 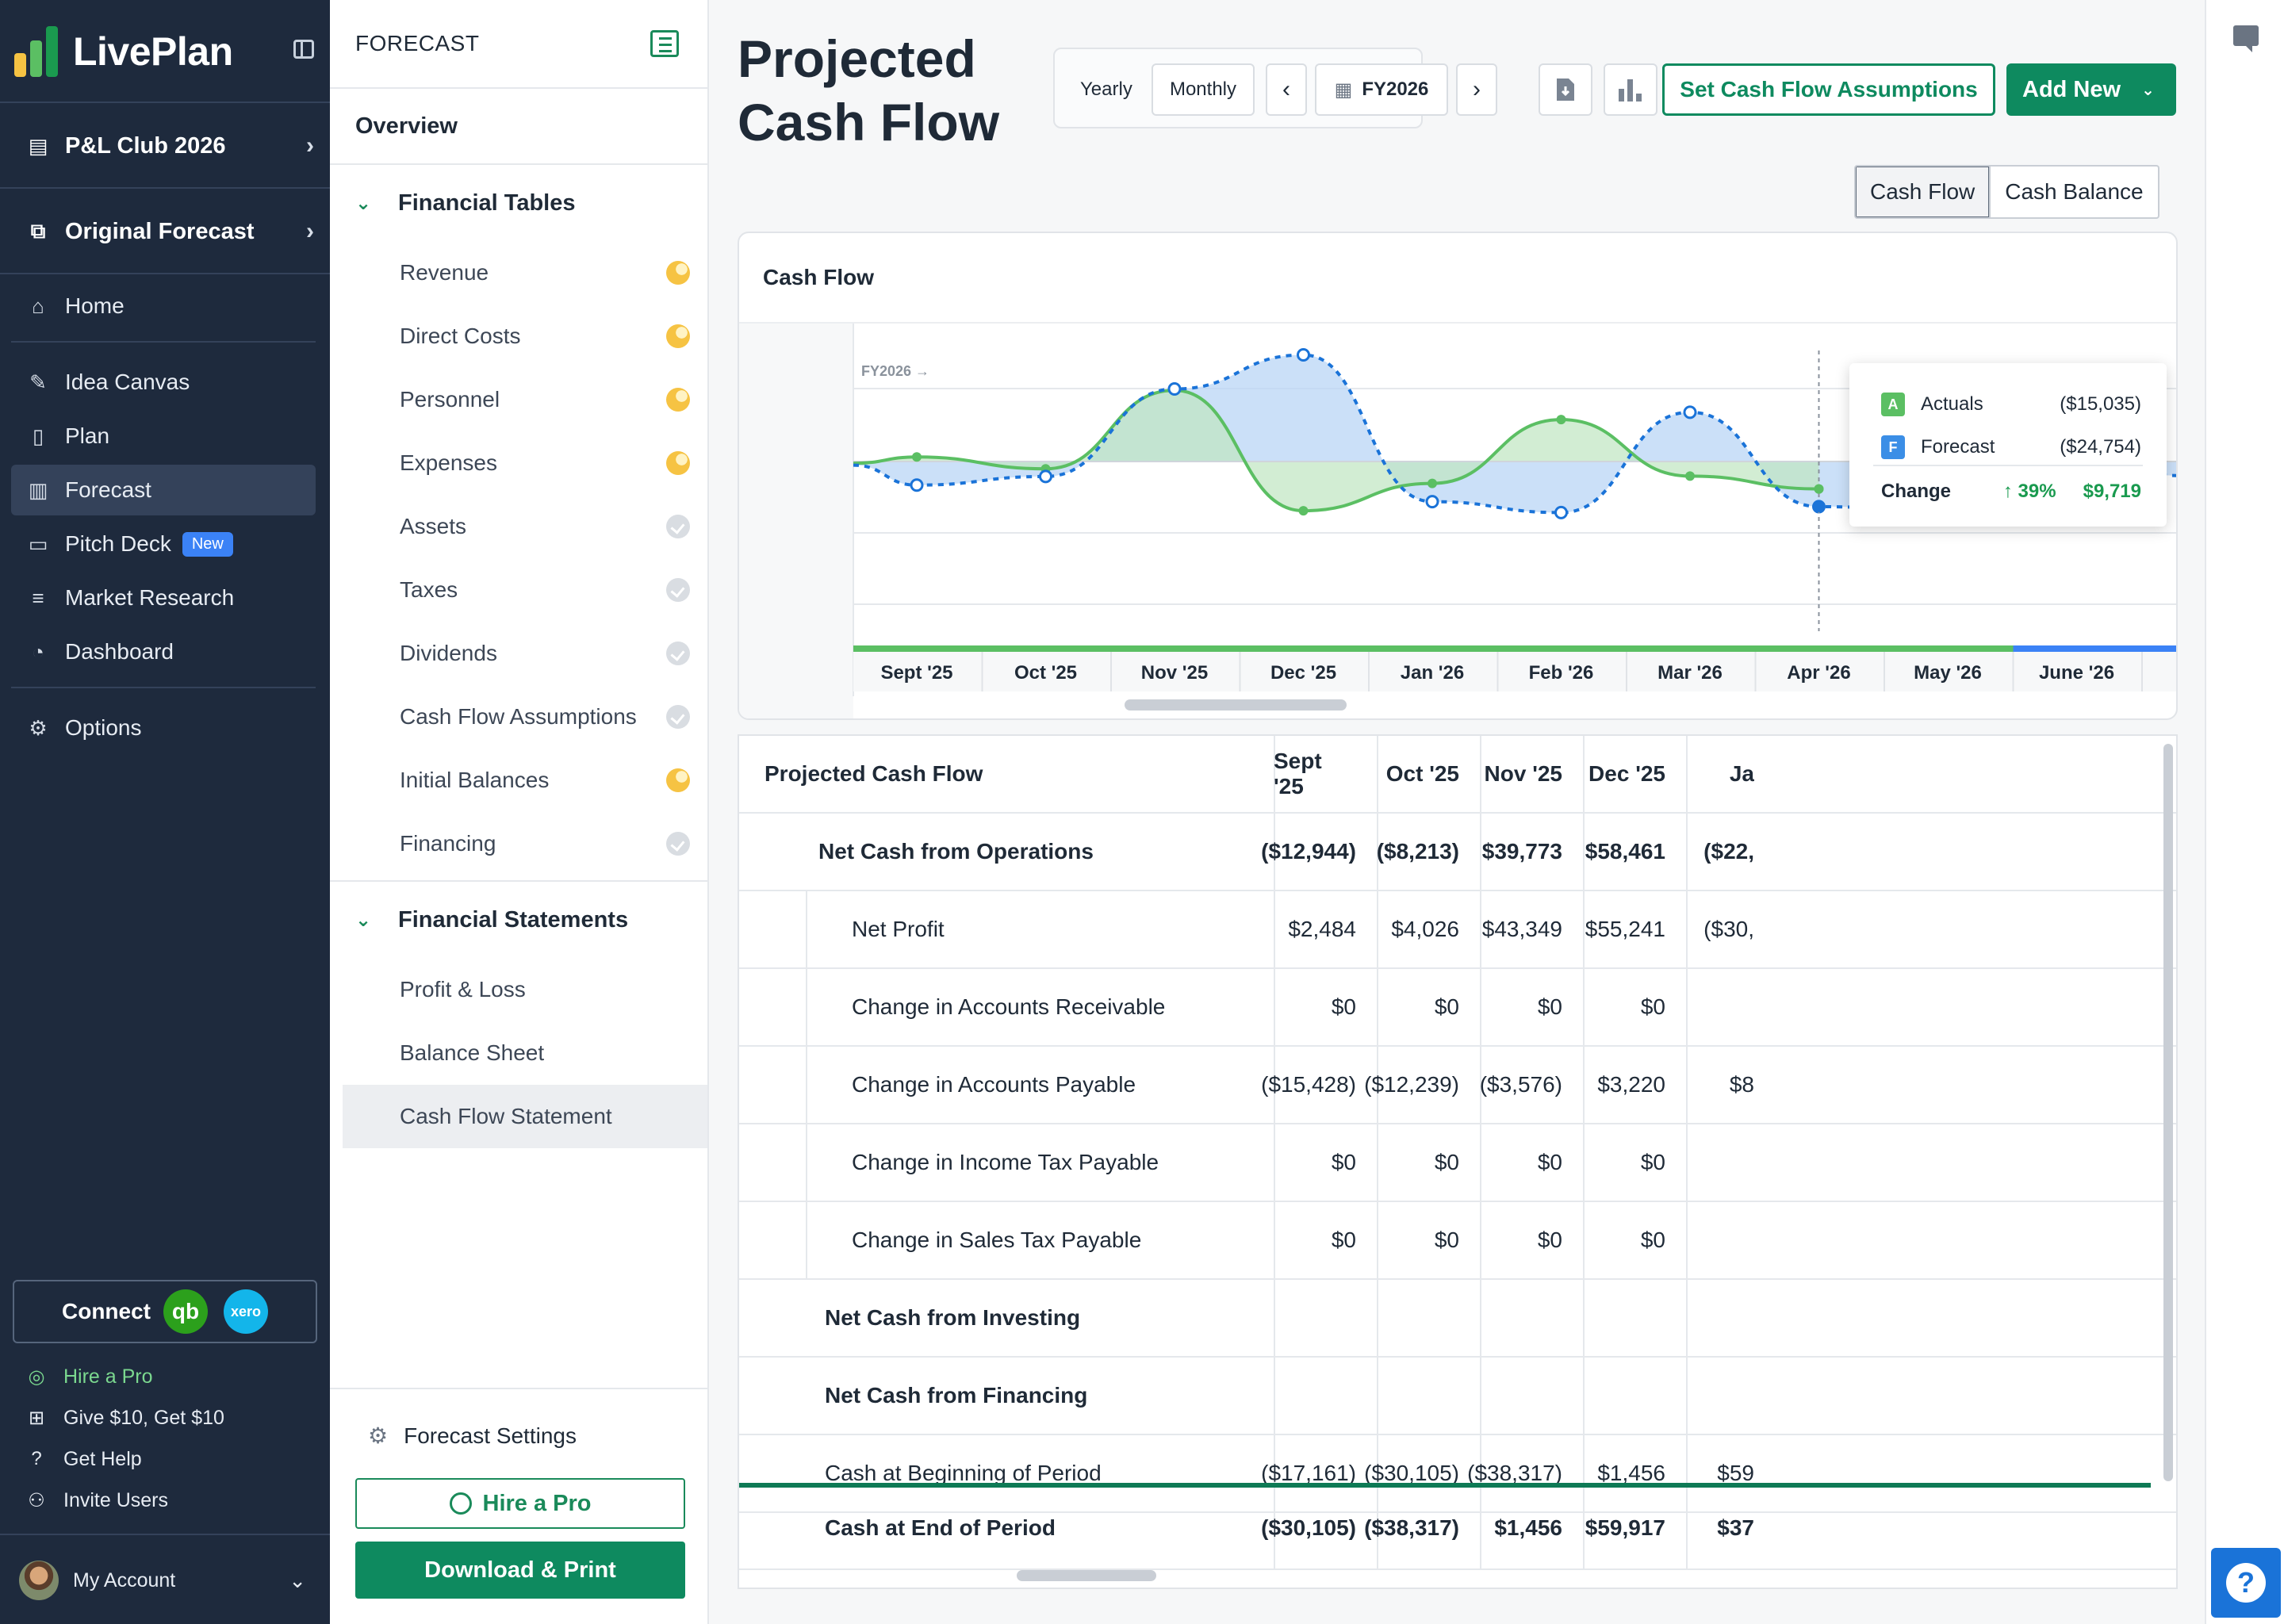 I want to click on cell-value: ($15,428), so click(x=1308, y=1084).